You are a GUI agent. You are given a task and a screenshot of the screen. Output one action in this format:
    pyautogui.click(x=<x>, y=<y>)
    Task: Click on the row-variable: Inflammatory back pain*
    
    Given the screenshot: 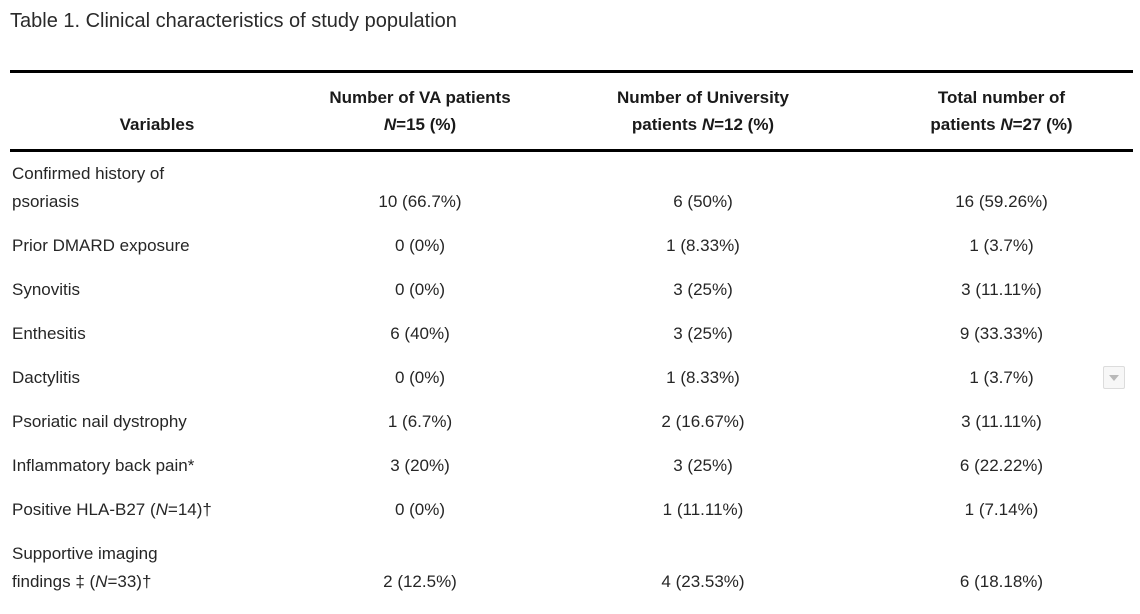 What is the action you would take?
    pyautogui.click(x=103, y=465)
    